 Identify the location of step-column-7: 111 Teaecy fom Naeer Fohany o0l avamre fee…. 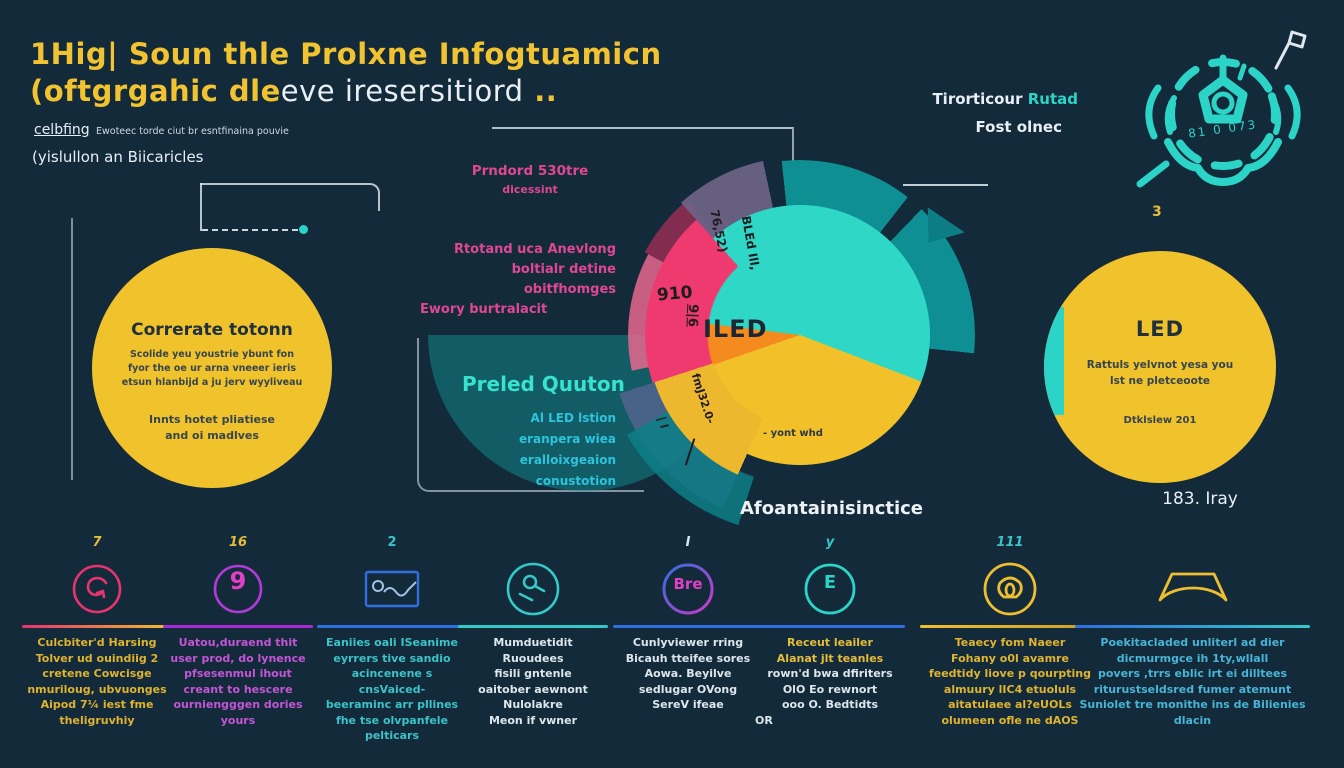
(1010, 631).